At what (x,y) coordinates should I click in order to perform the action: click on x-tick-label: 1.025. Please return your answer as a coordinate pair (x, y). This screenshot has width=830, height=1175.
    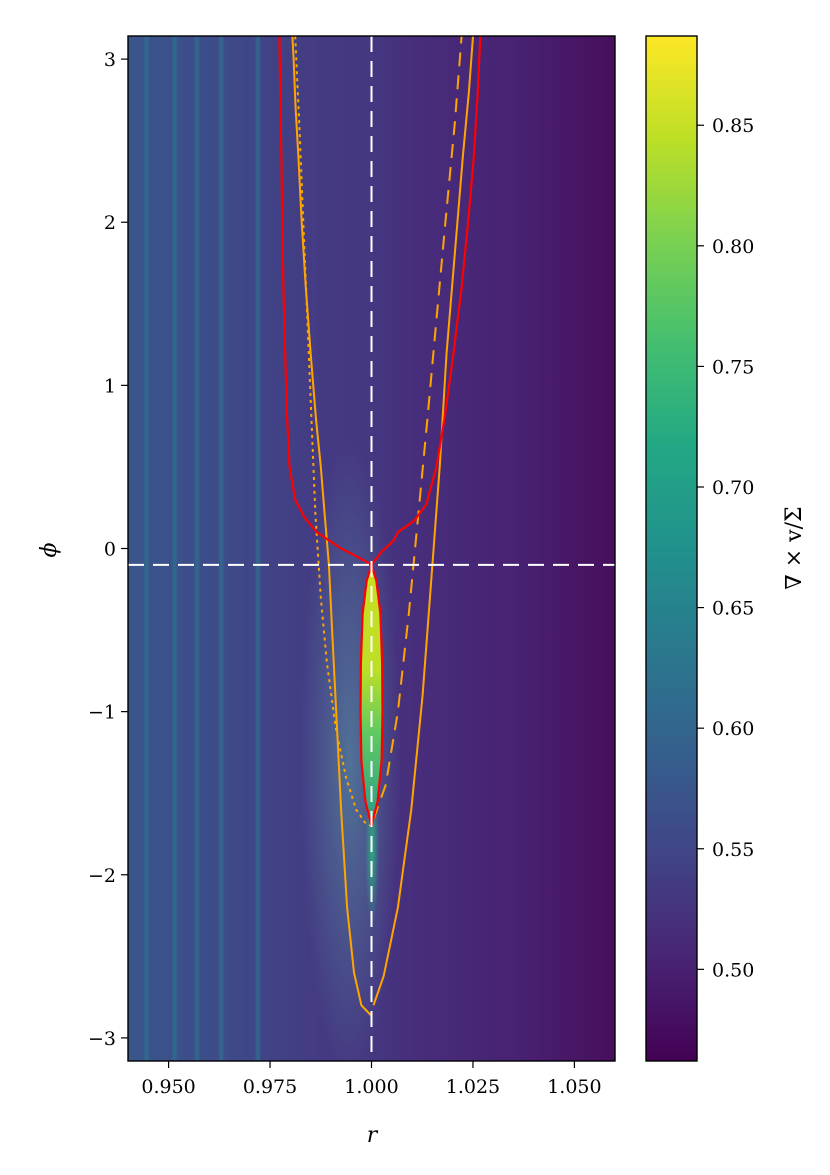
    Looking at the image, I should click on (473, 1087).